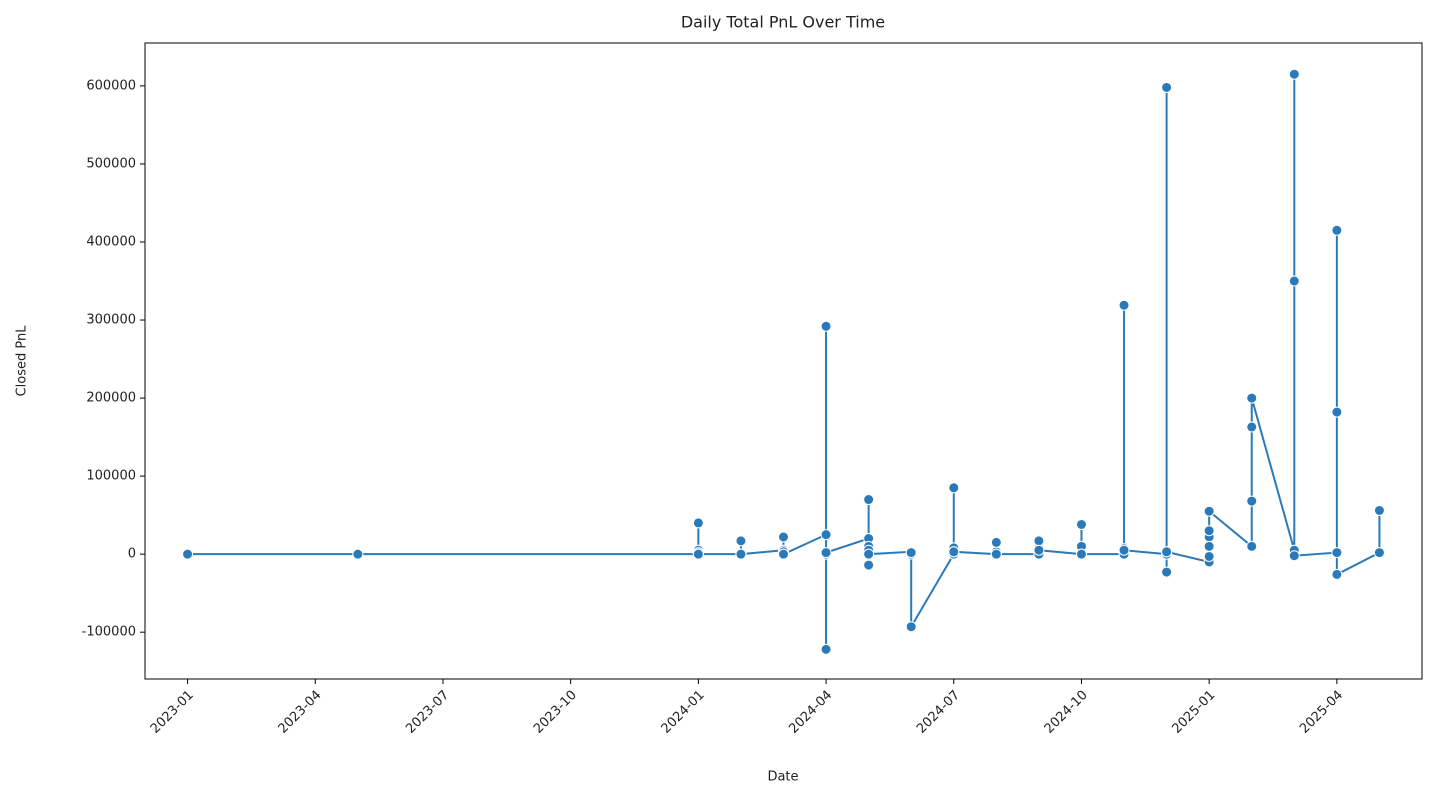  Describe the element at coordinates (111, 320) in the screenshot. I see `y-tick-label: 300000` at that location.